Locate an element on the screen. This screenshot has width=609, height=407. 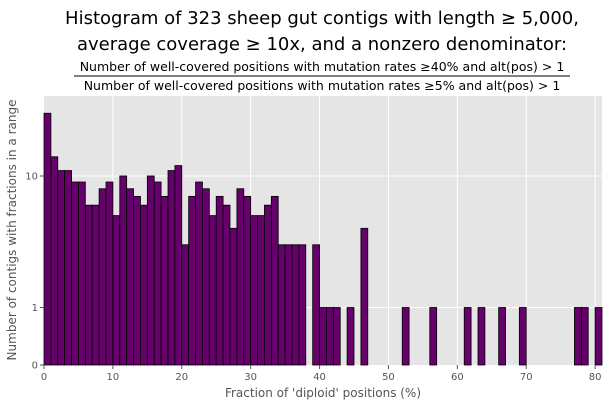
x-axis-label: Fraction of 'diploid' positions (%) is located at coordinates (323, 393).